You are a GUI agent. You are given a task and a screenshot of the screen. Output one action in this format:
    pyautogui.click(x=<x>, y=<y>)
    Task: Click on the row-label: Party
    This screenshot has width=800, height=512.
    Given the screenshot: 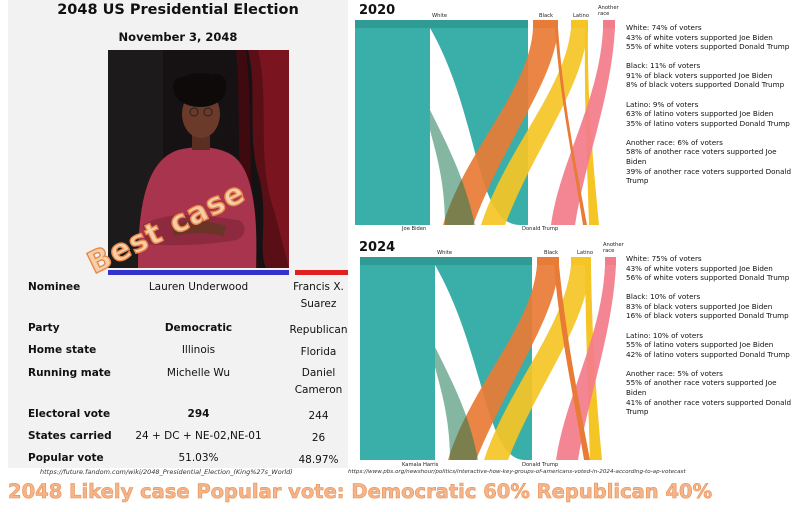 What is the action you would take?
    pyautogui.click(x=44, y=328)
    